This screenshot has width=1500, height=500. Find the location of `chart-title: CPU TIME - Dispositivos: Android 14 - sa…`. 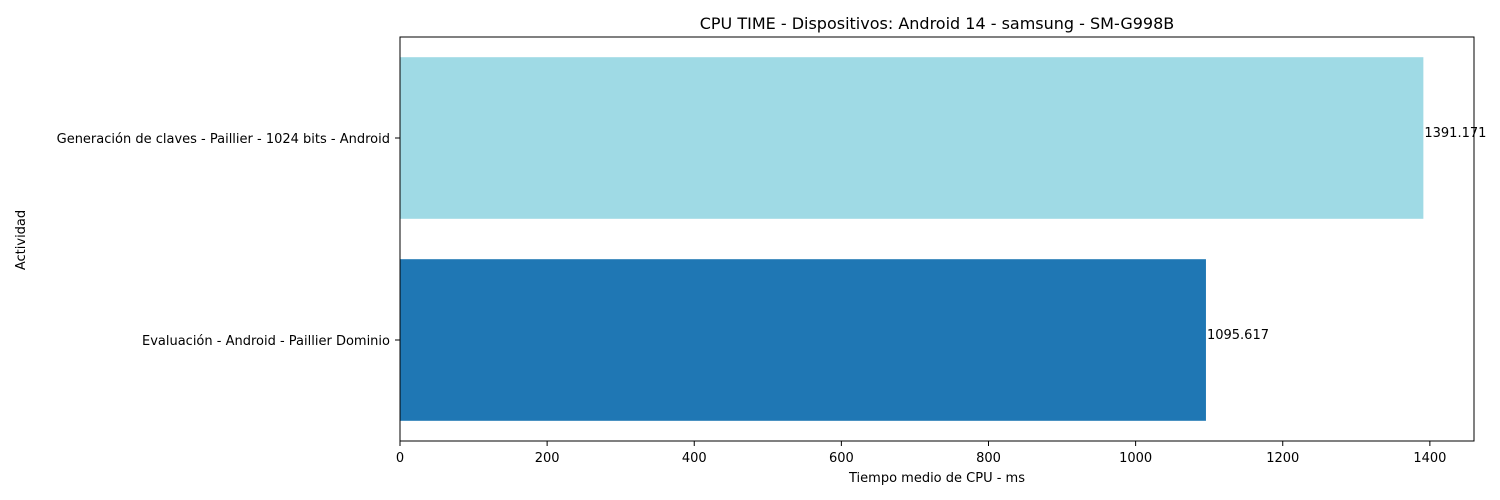

chart-title: CPU TIME - Dispositivos: Android 14 - sa… is located at coordinates (937, 23).